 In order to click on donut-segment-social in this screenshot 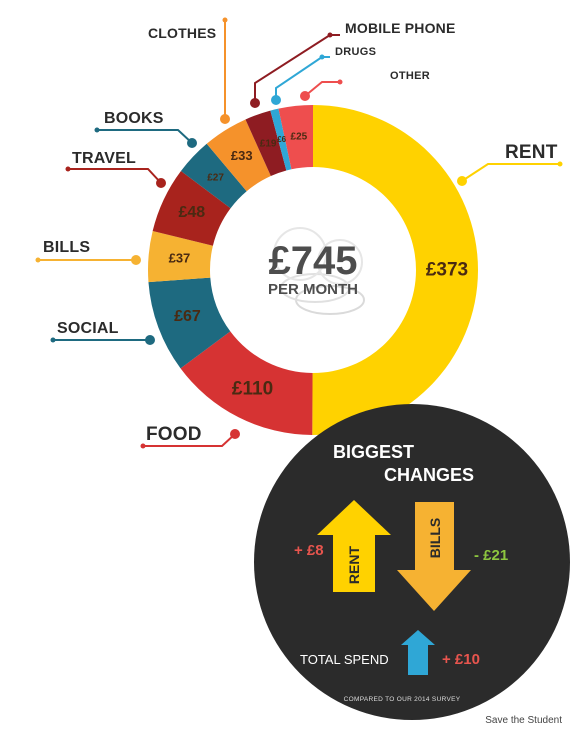, I will do `click(189, 323)`.